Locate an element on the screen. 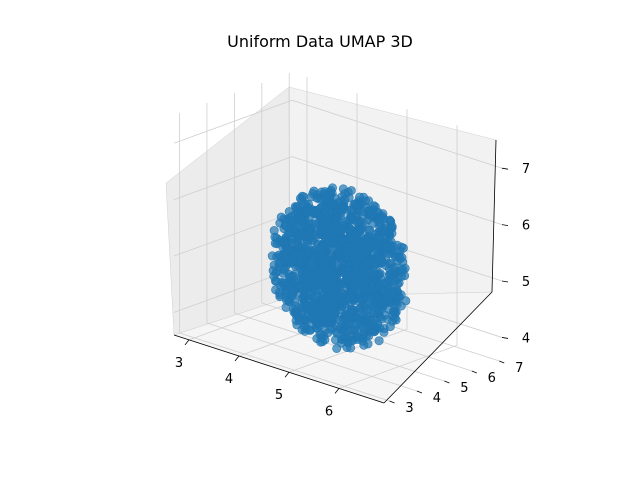  y-gridline-floor is located at coordinates (284, 367).